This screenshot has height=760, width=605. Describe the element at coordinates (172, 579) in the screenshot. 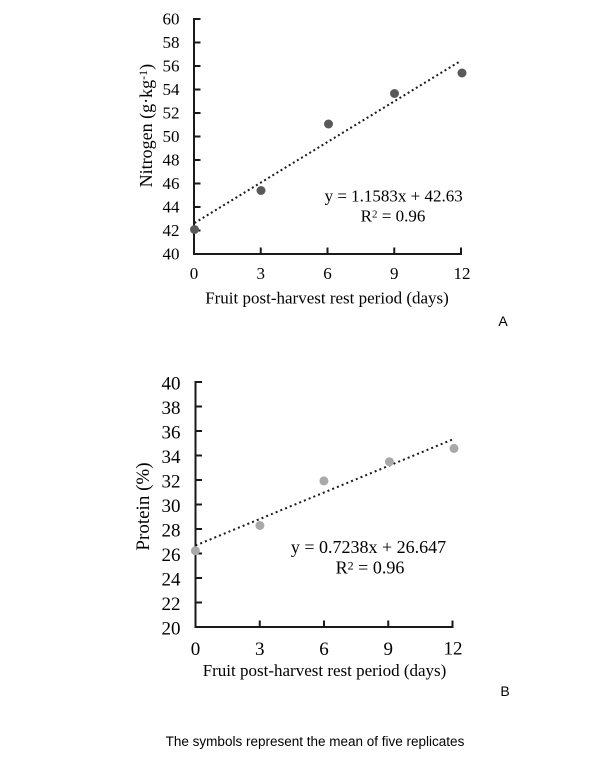

I see `svg-text: 24` at that location.